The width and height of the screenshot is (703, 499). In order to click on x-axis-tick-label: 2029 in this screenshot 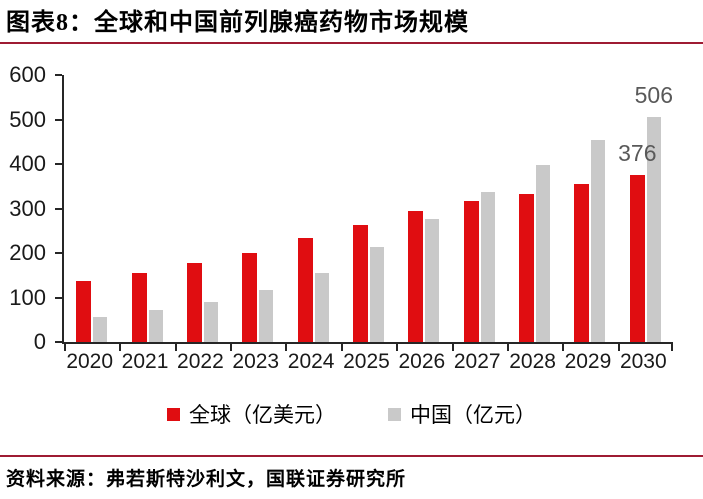, I will do `click(588, 361)`.